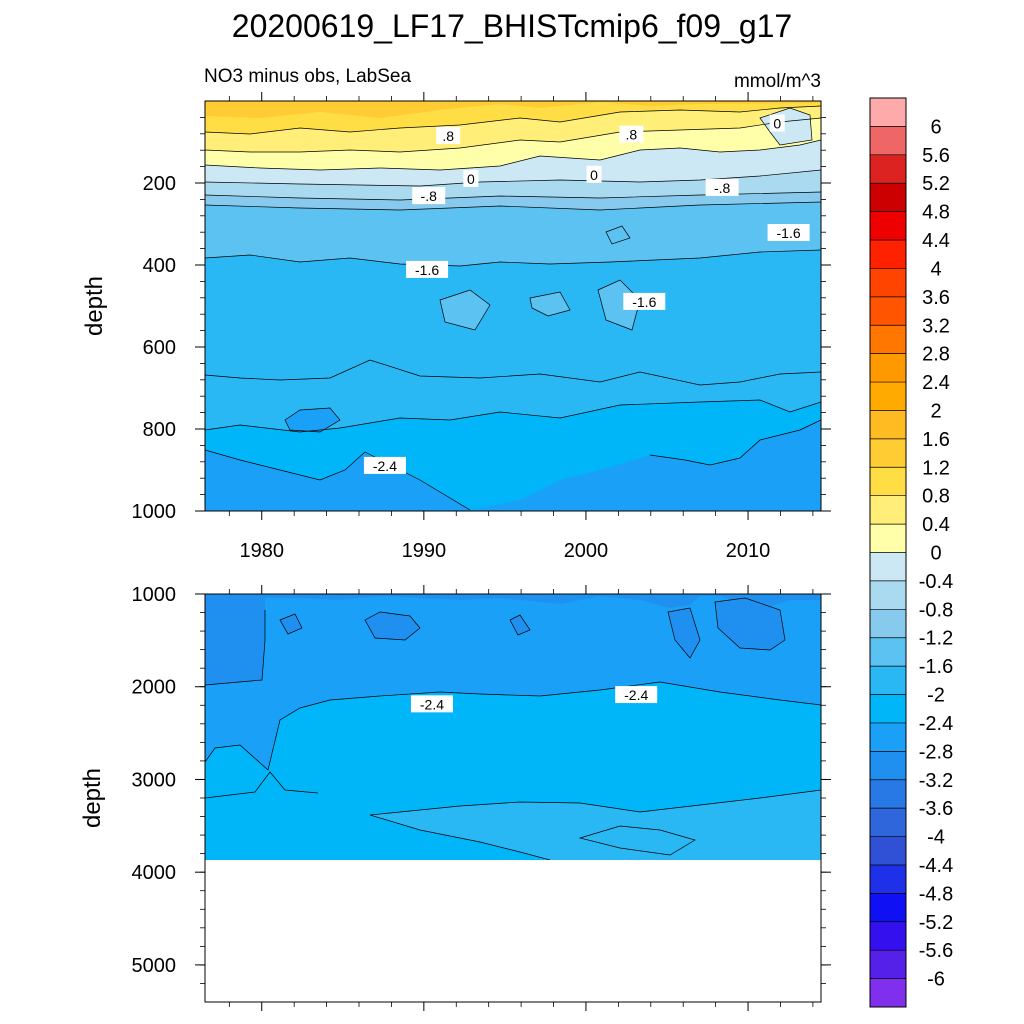 Image resolution: width=1024 pixels, height=1024 pixels. I want to click on panel1-band-minus1.6-island-c, so click(619, 305).